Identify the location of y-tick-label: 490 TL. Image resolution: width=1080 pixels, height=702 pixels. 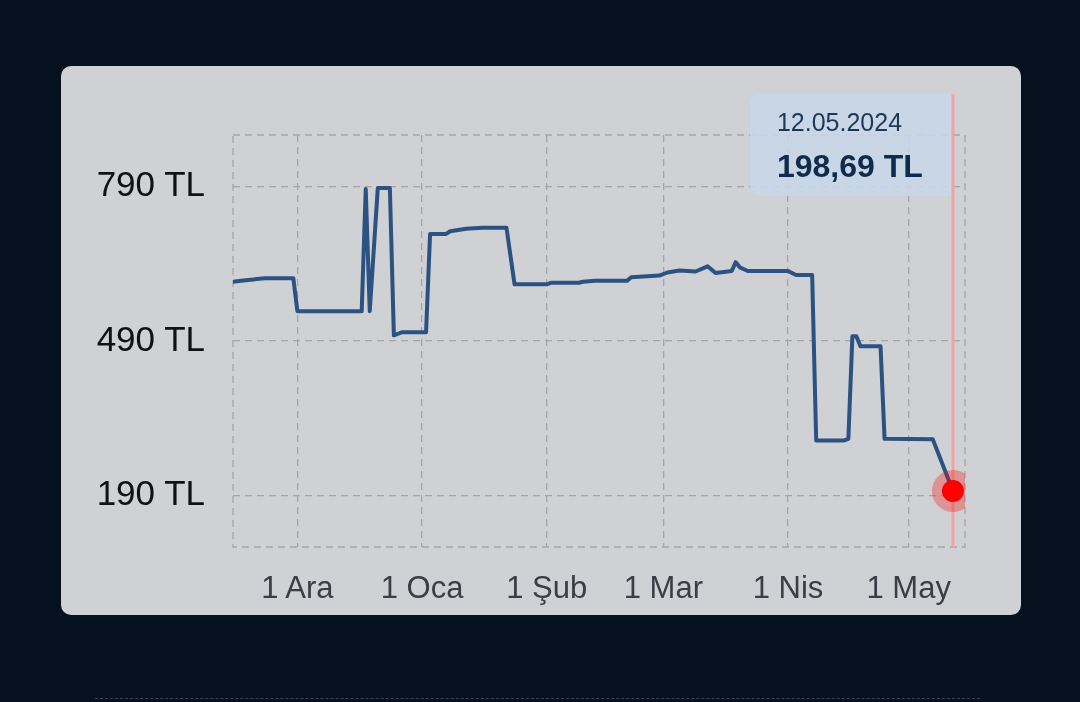
(150, 338).